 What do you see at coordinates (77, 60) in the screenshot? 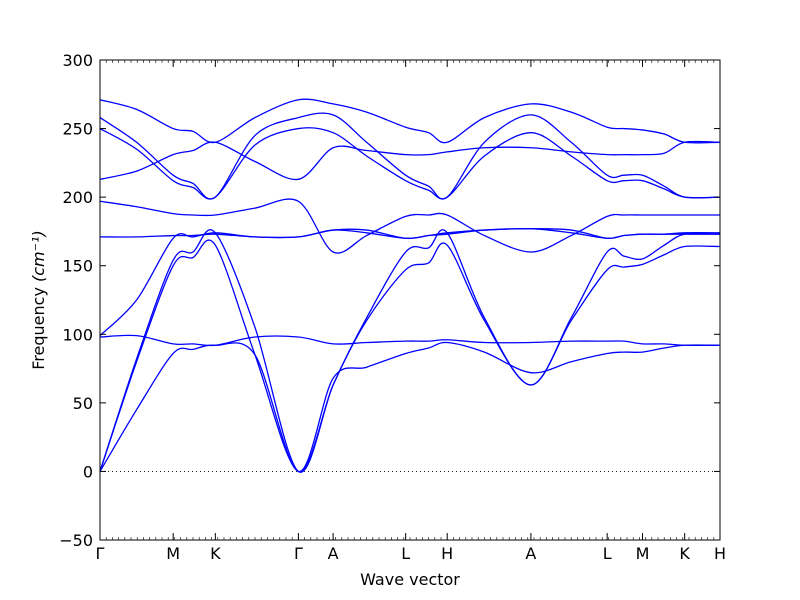
I see `y-tick-label: 300` at bounding box center [77, 60].